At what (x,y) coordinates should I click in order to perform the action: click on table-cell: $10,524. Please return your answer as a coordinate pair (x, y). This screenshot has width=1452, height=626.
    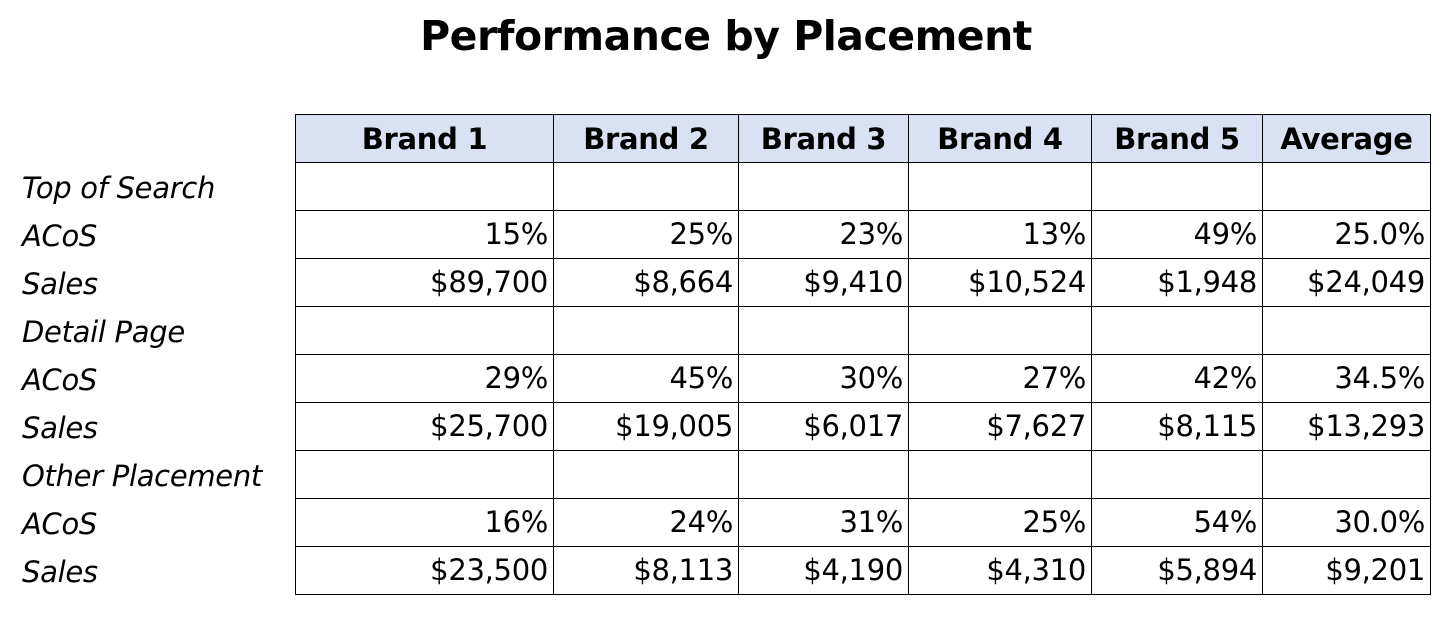
    Looking at the image, I should click on (1000, 282).